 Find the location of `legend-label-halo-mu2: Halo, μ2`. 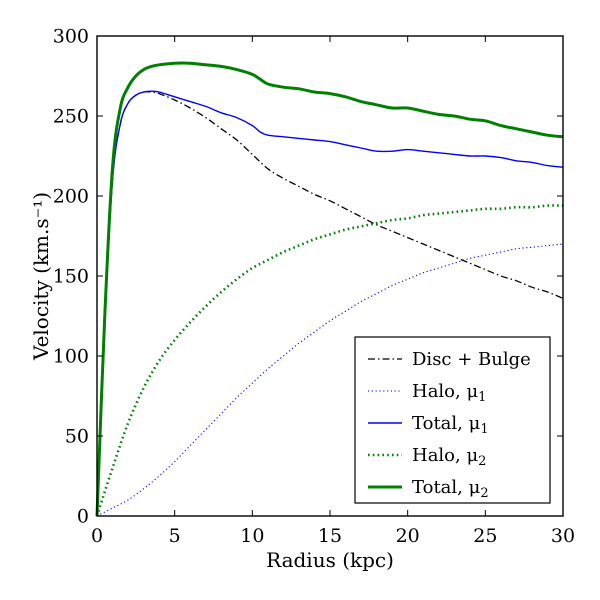

legend-label-halo-mu2: Halo, μ2 is located at coordinates (449, 457).